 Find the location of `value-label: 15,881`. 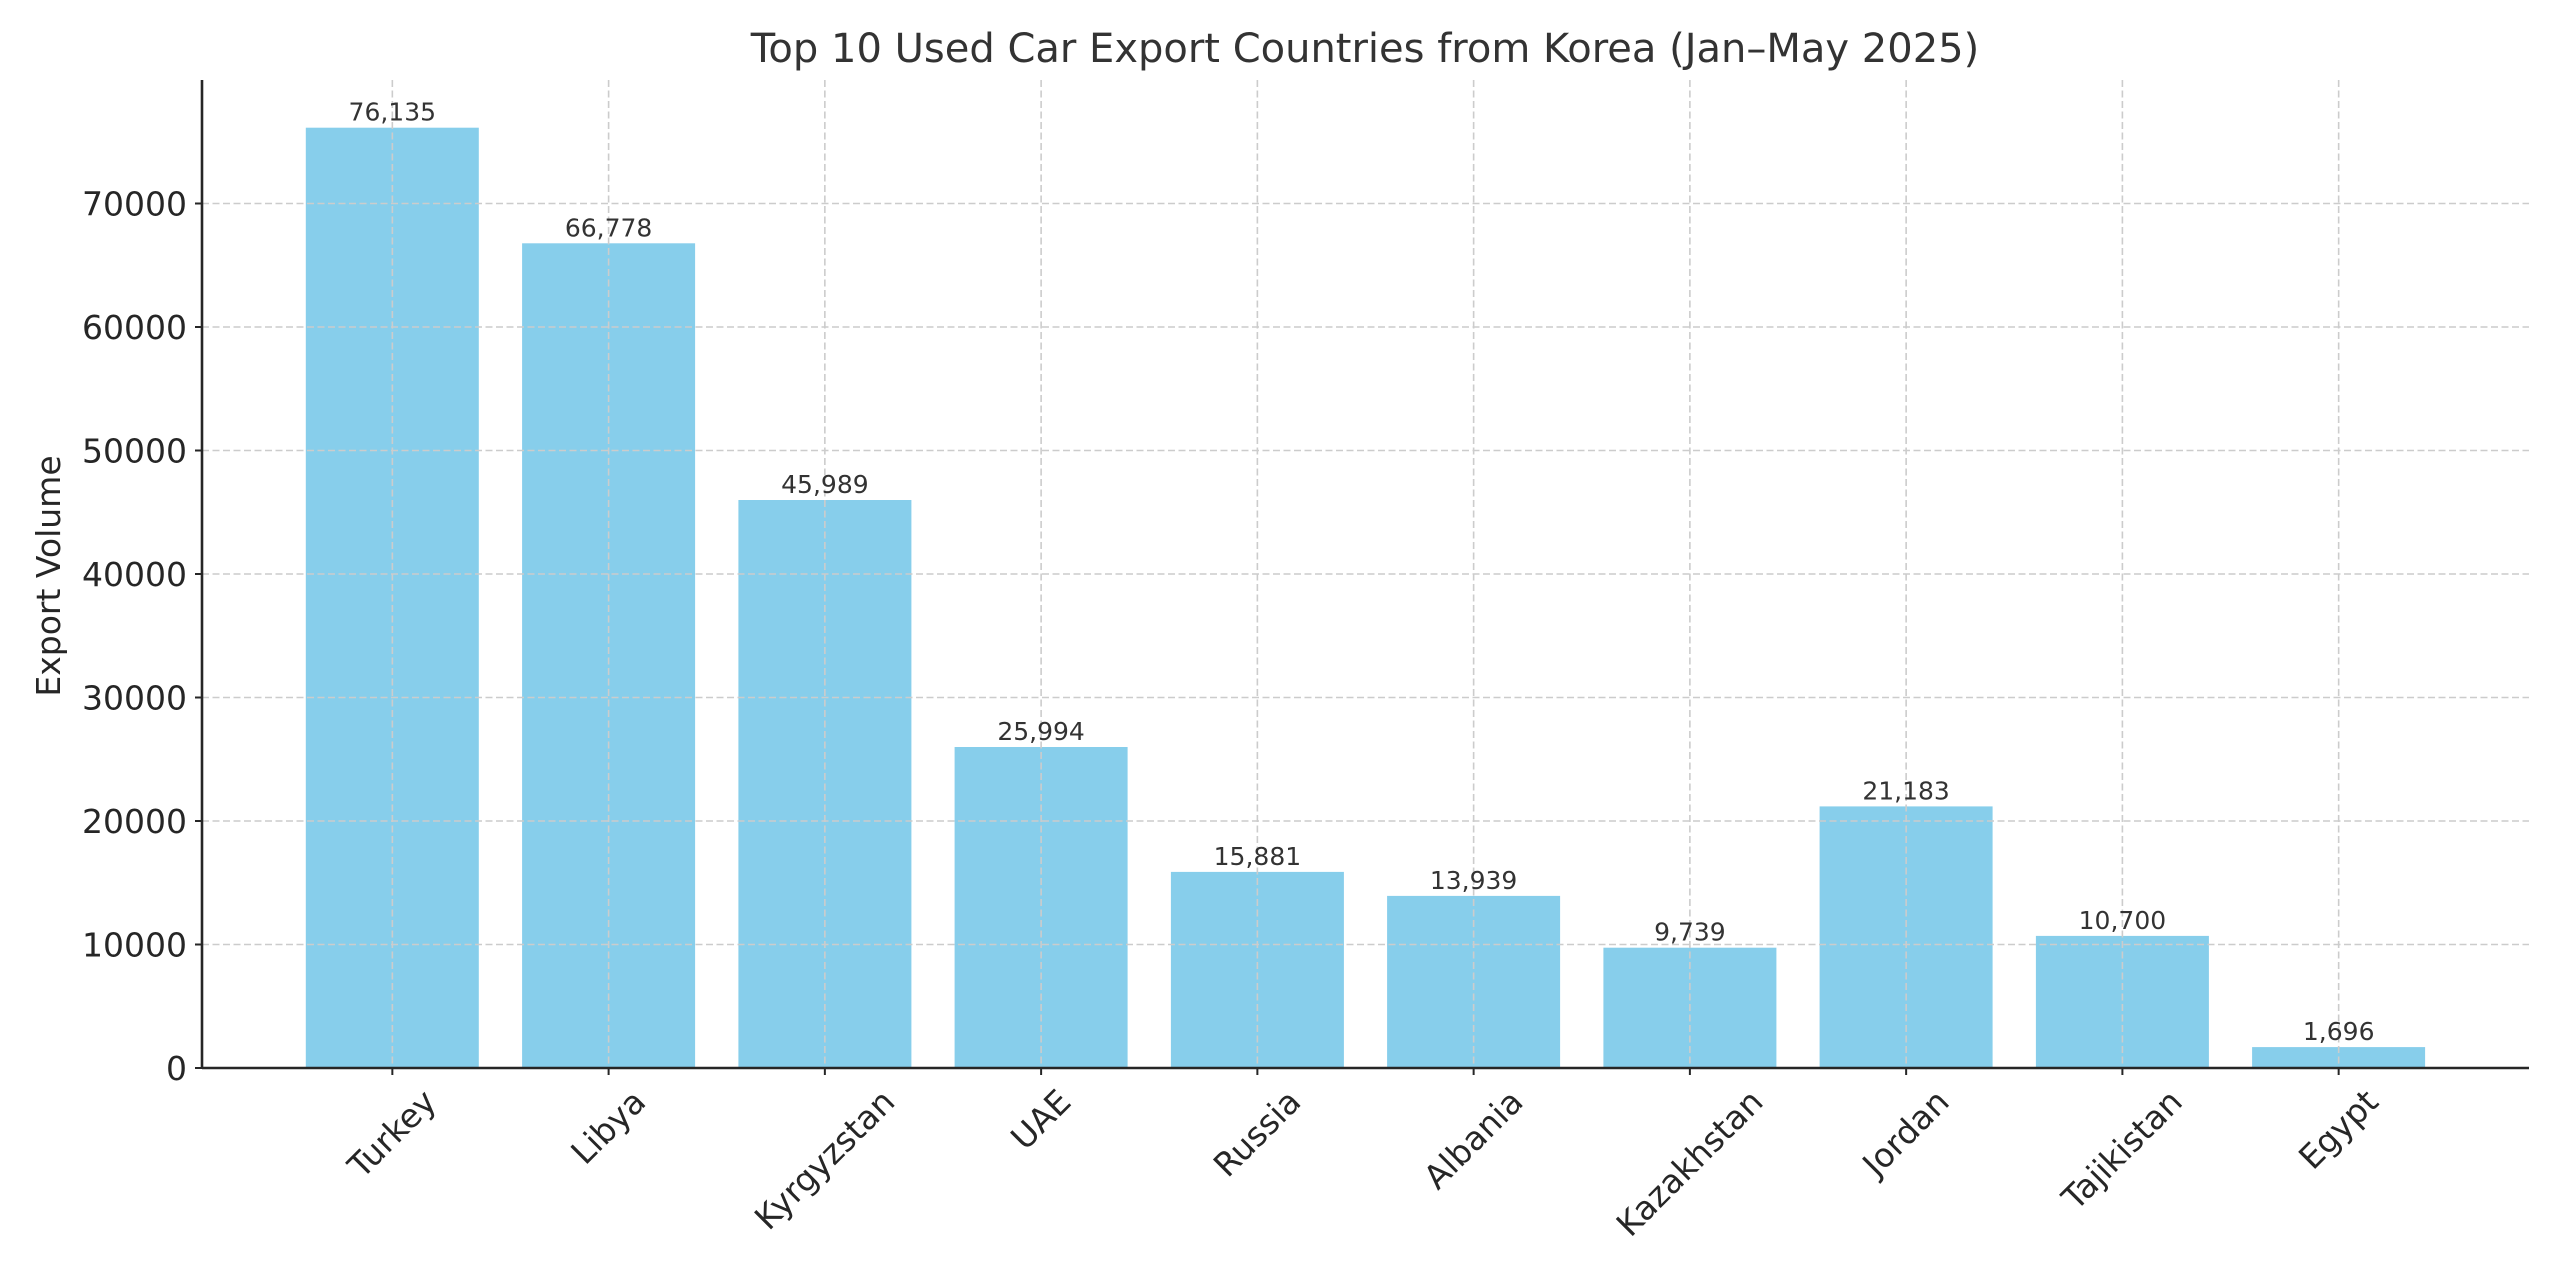

value-label: 15,881 is located at coordinates (1257, 856).